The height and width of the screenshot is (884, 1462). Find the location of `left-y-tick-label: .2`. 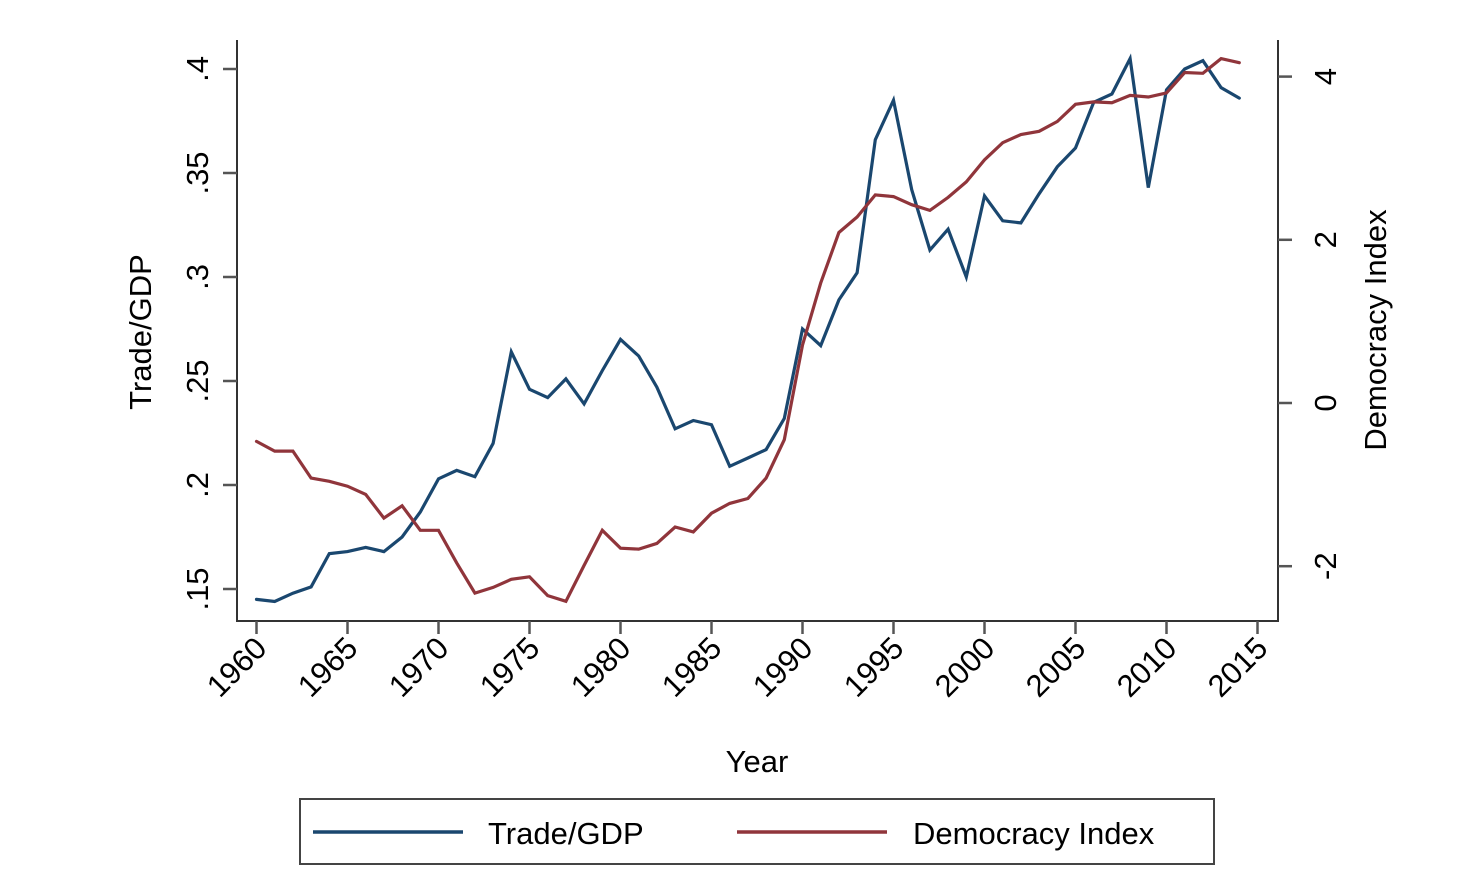

left-y-tick-label: .2 is located at coordinates (197, 485).